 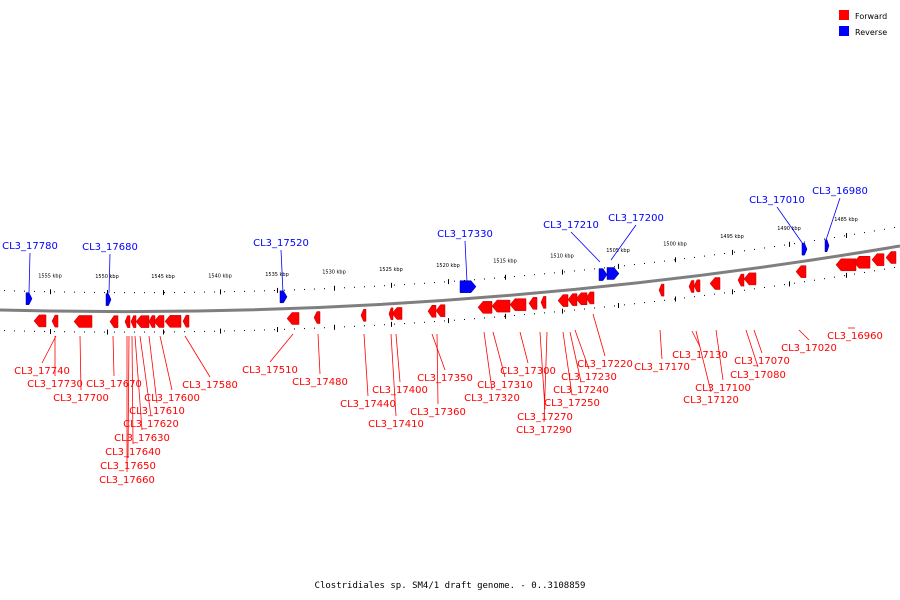 I want to click on forward-gene-label: CL3_17670, so click(x=114, y=384).